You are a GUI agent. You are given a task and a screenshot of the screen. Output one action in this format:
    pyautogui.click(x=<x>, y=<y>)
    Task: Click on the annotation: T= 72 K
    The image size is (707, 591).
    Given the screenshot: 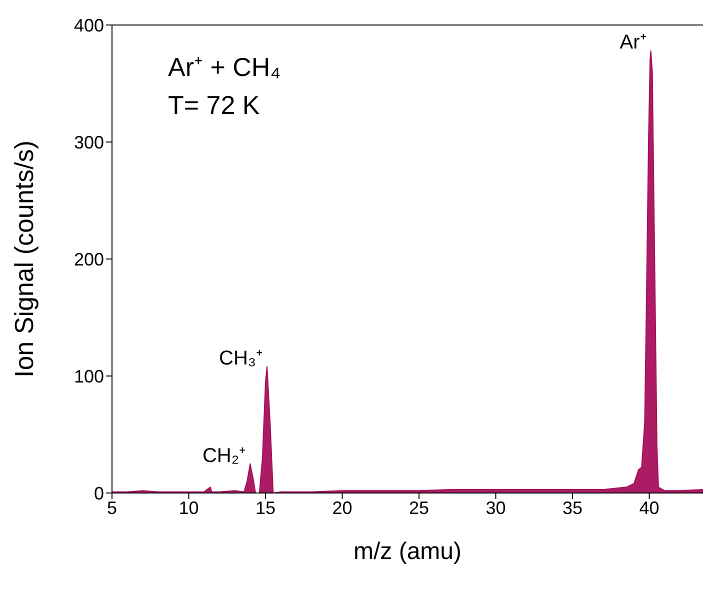 What is the action you would take?
    pyautogui.click(x=214, y=105)
    